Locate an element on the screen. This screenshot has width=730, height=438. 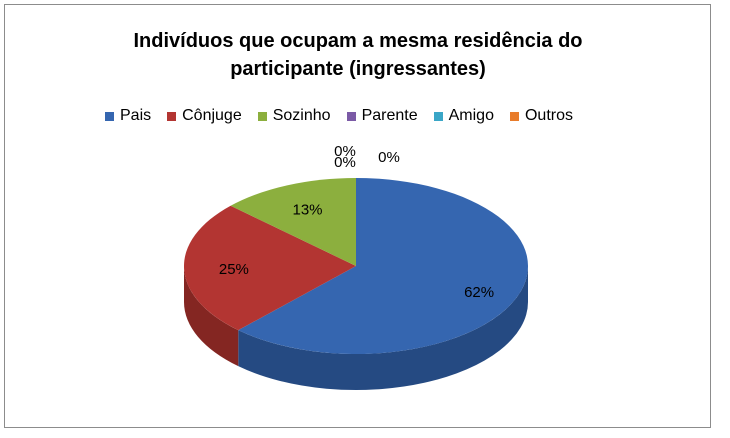
legend-item-parente: Parente is located at coordinates (382, 116).